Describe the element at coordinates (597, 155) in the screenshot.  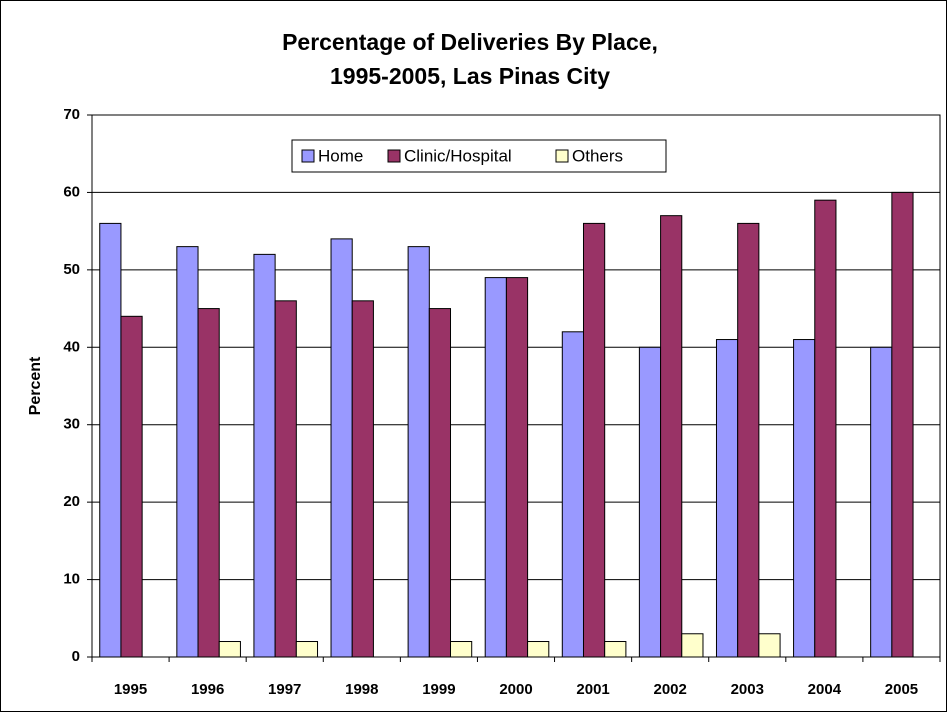
I see `legend-label: Others` at that location.